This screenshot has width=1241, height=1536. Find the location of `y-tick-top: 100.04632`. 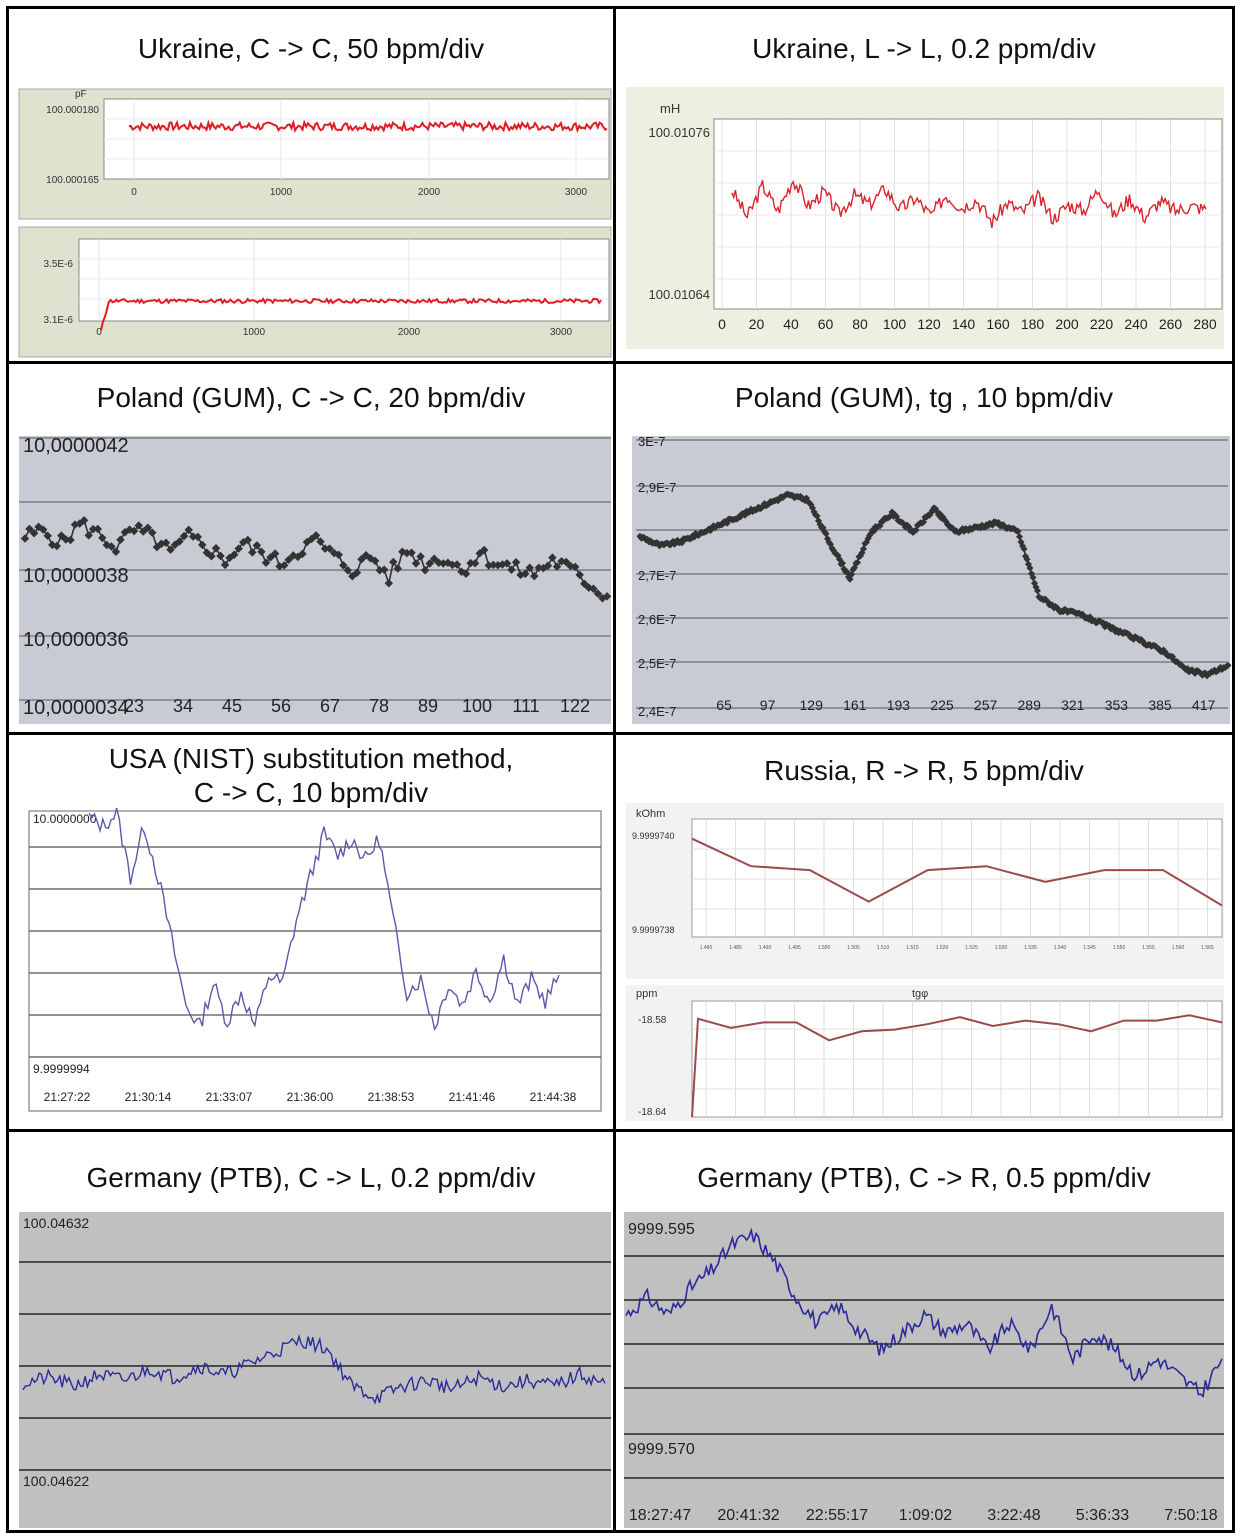

y-tick-top: 100.04632 is located at coordinates (56, 1223).